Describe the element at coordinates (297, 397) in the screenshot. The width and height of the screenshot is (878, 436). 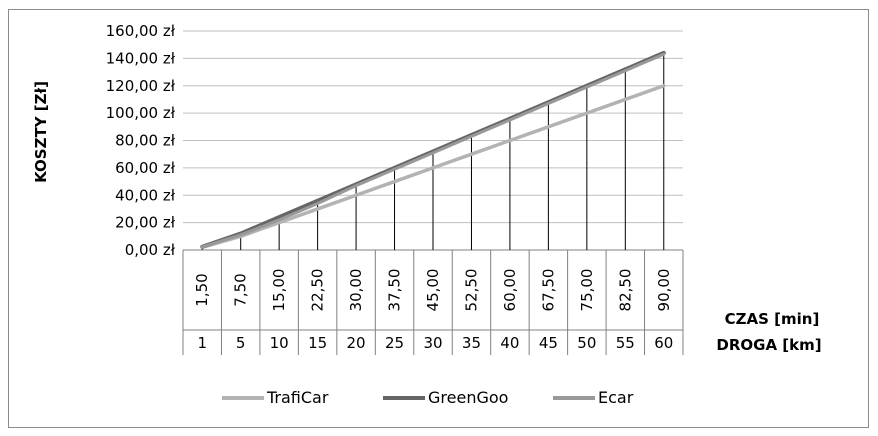
I see `legend-label-traficar: TrafiCar` at that location.